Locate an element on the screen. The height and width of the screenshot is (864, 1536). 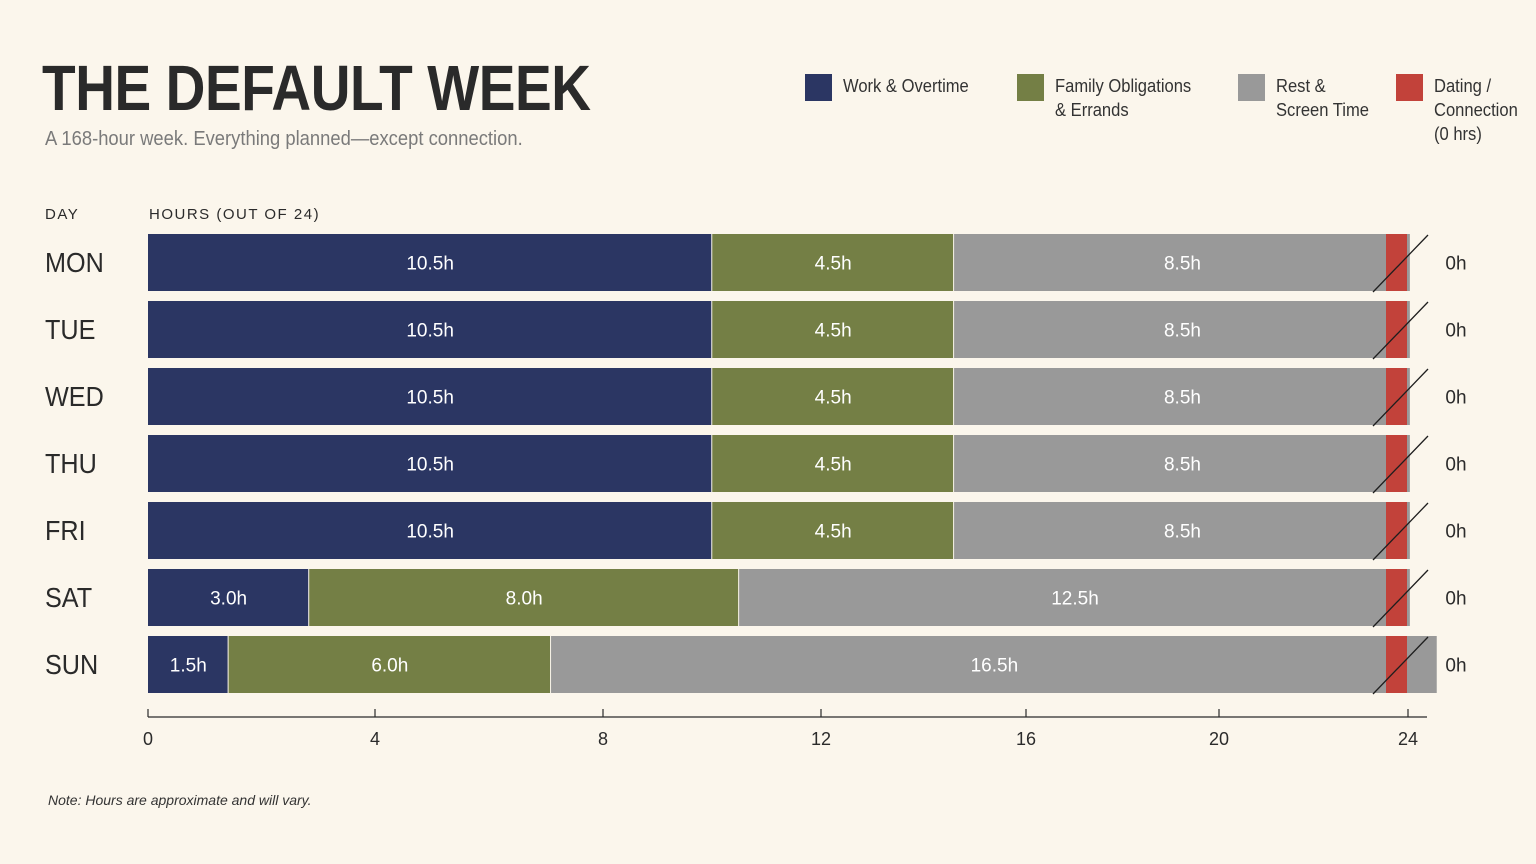
zero-slash-mon is located at coordinates (1400, 263).